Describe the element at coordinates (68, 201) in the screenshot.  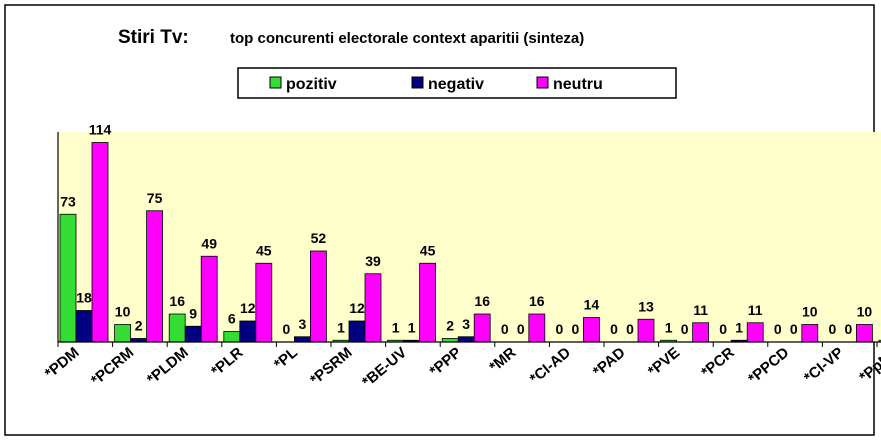
I see `data-label: 73` at that location.